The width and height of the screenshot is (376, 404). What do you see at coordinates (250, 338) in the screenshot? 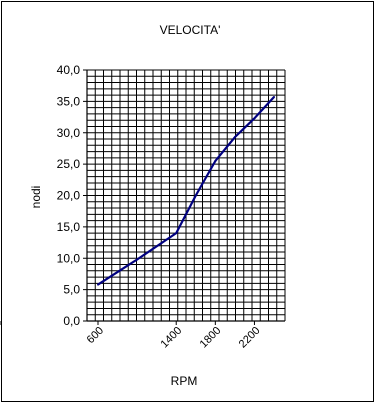
I see `x-tick-label: 2200` at bounding box center [250, 338].